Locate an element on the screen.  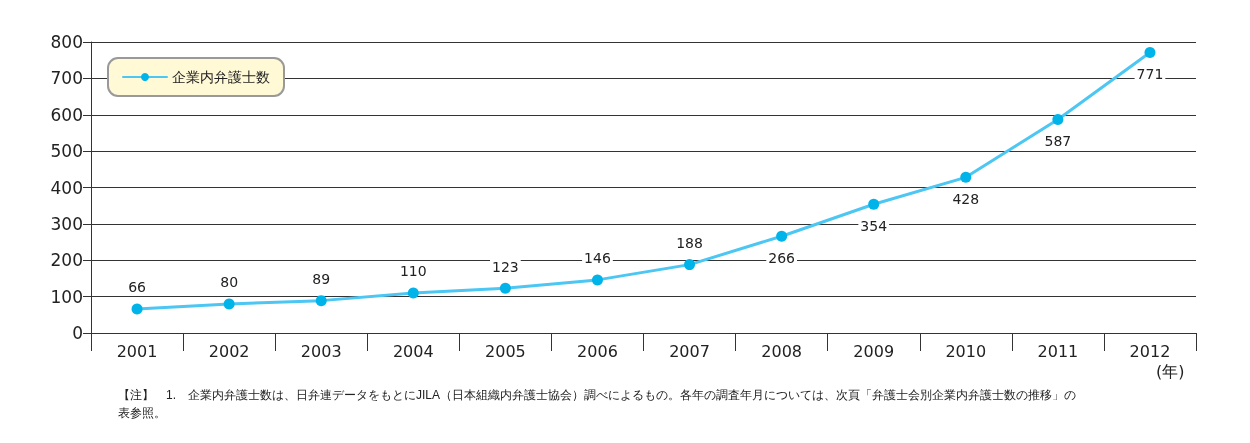
x-tick-label: 2012 is located at coordinates (1150, 351).